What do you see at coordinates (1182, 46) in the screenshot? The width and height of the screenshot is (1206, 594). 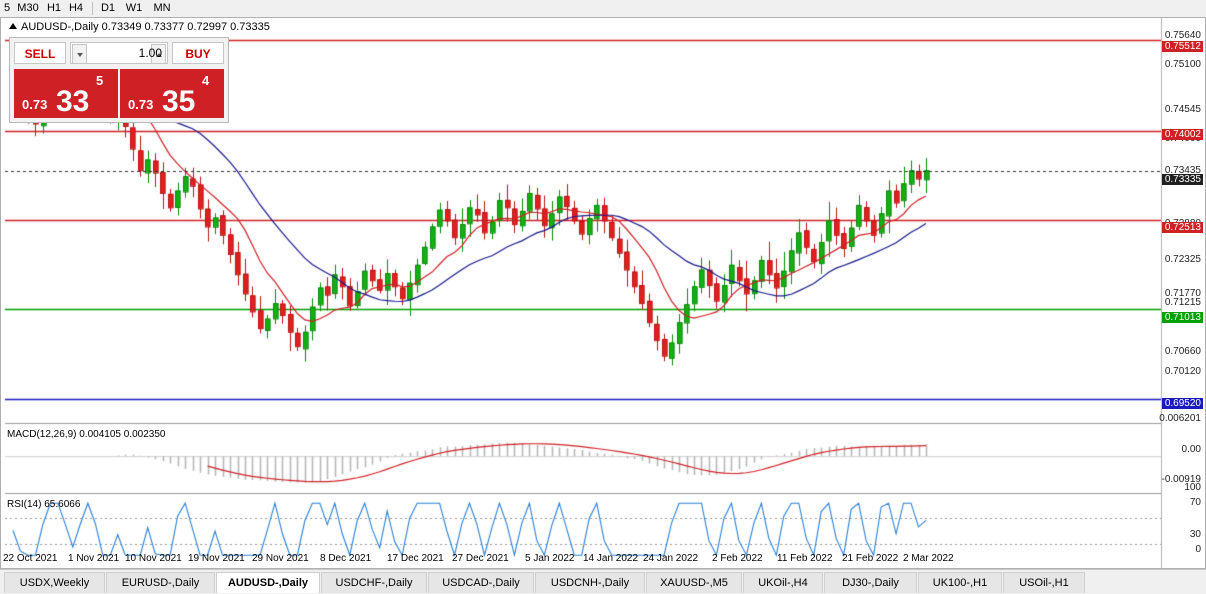 I see `price-level-marker: 0.75512` at bounding box center [1182, 46].